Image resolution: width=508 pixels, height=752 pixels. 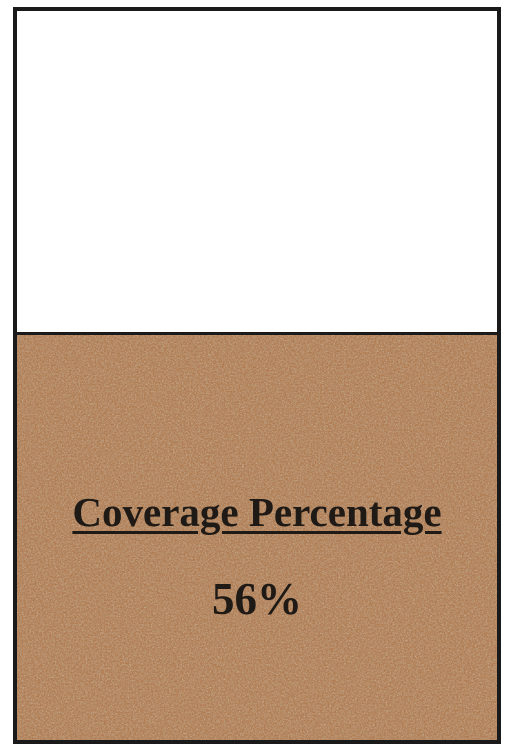 What do you see at coordinates (257, 512) in the screenshot?
I see `coverage-label: Coverage Percentage` at bounding box center [257, 512].